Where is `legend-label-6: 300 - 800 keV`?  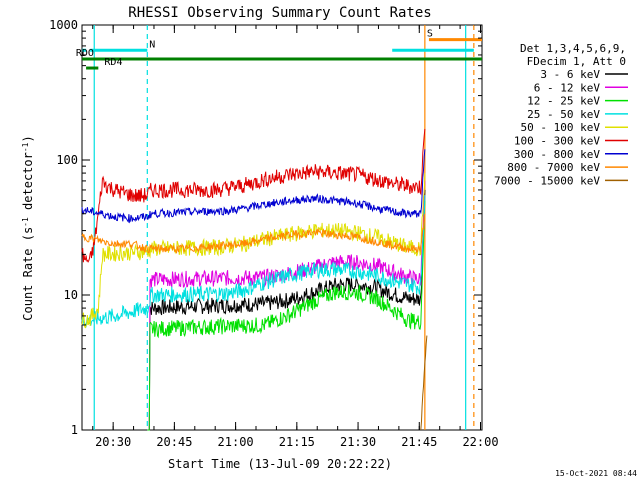
legend-label-6: 300 - 800 keV is located at coordinates (557, 154).